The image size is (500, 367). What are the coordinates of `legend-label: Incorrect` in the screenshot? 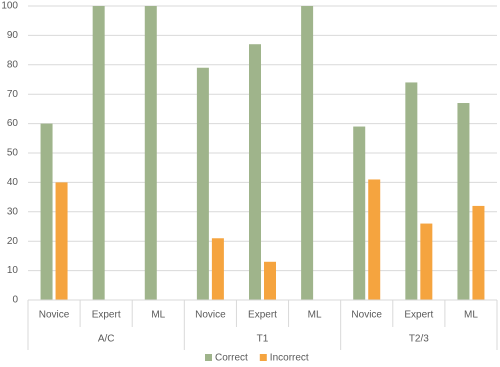 It's located at (289, 358).